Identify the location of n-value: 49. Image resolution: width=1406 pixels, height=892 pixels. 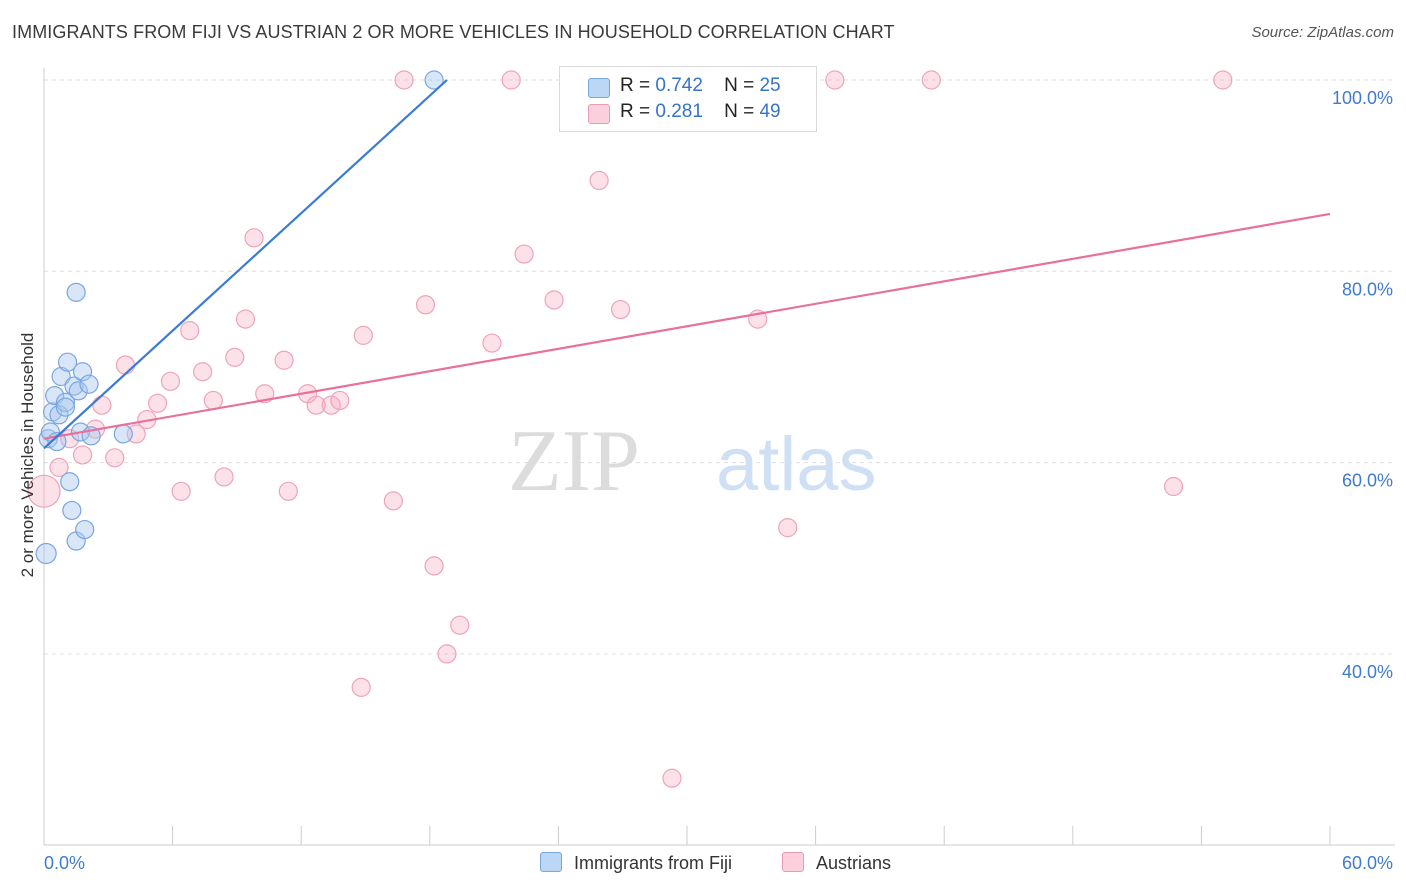
(770, 111).